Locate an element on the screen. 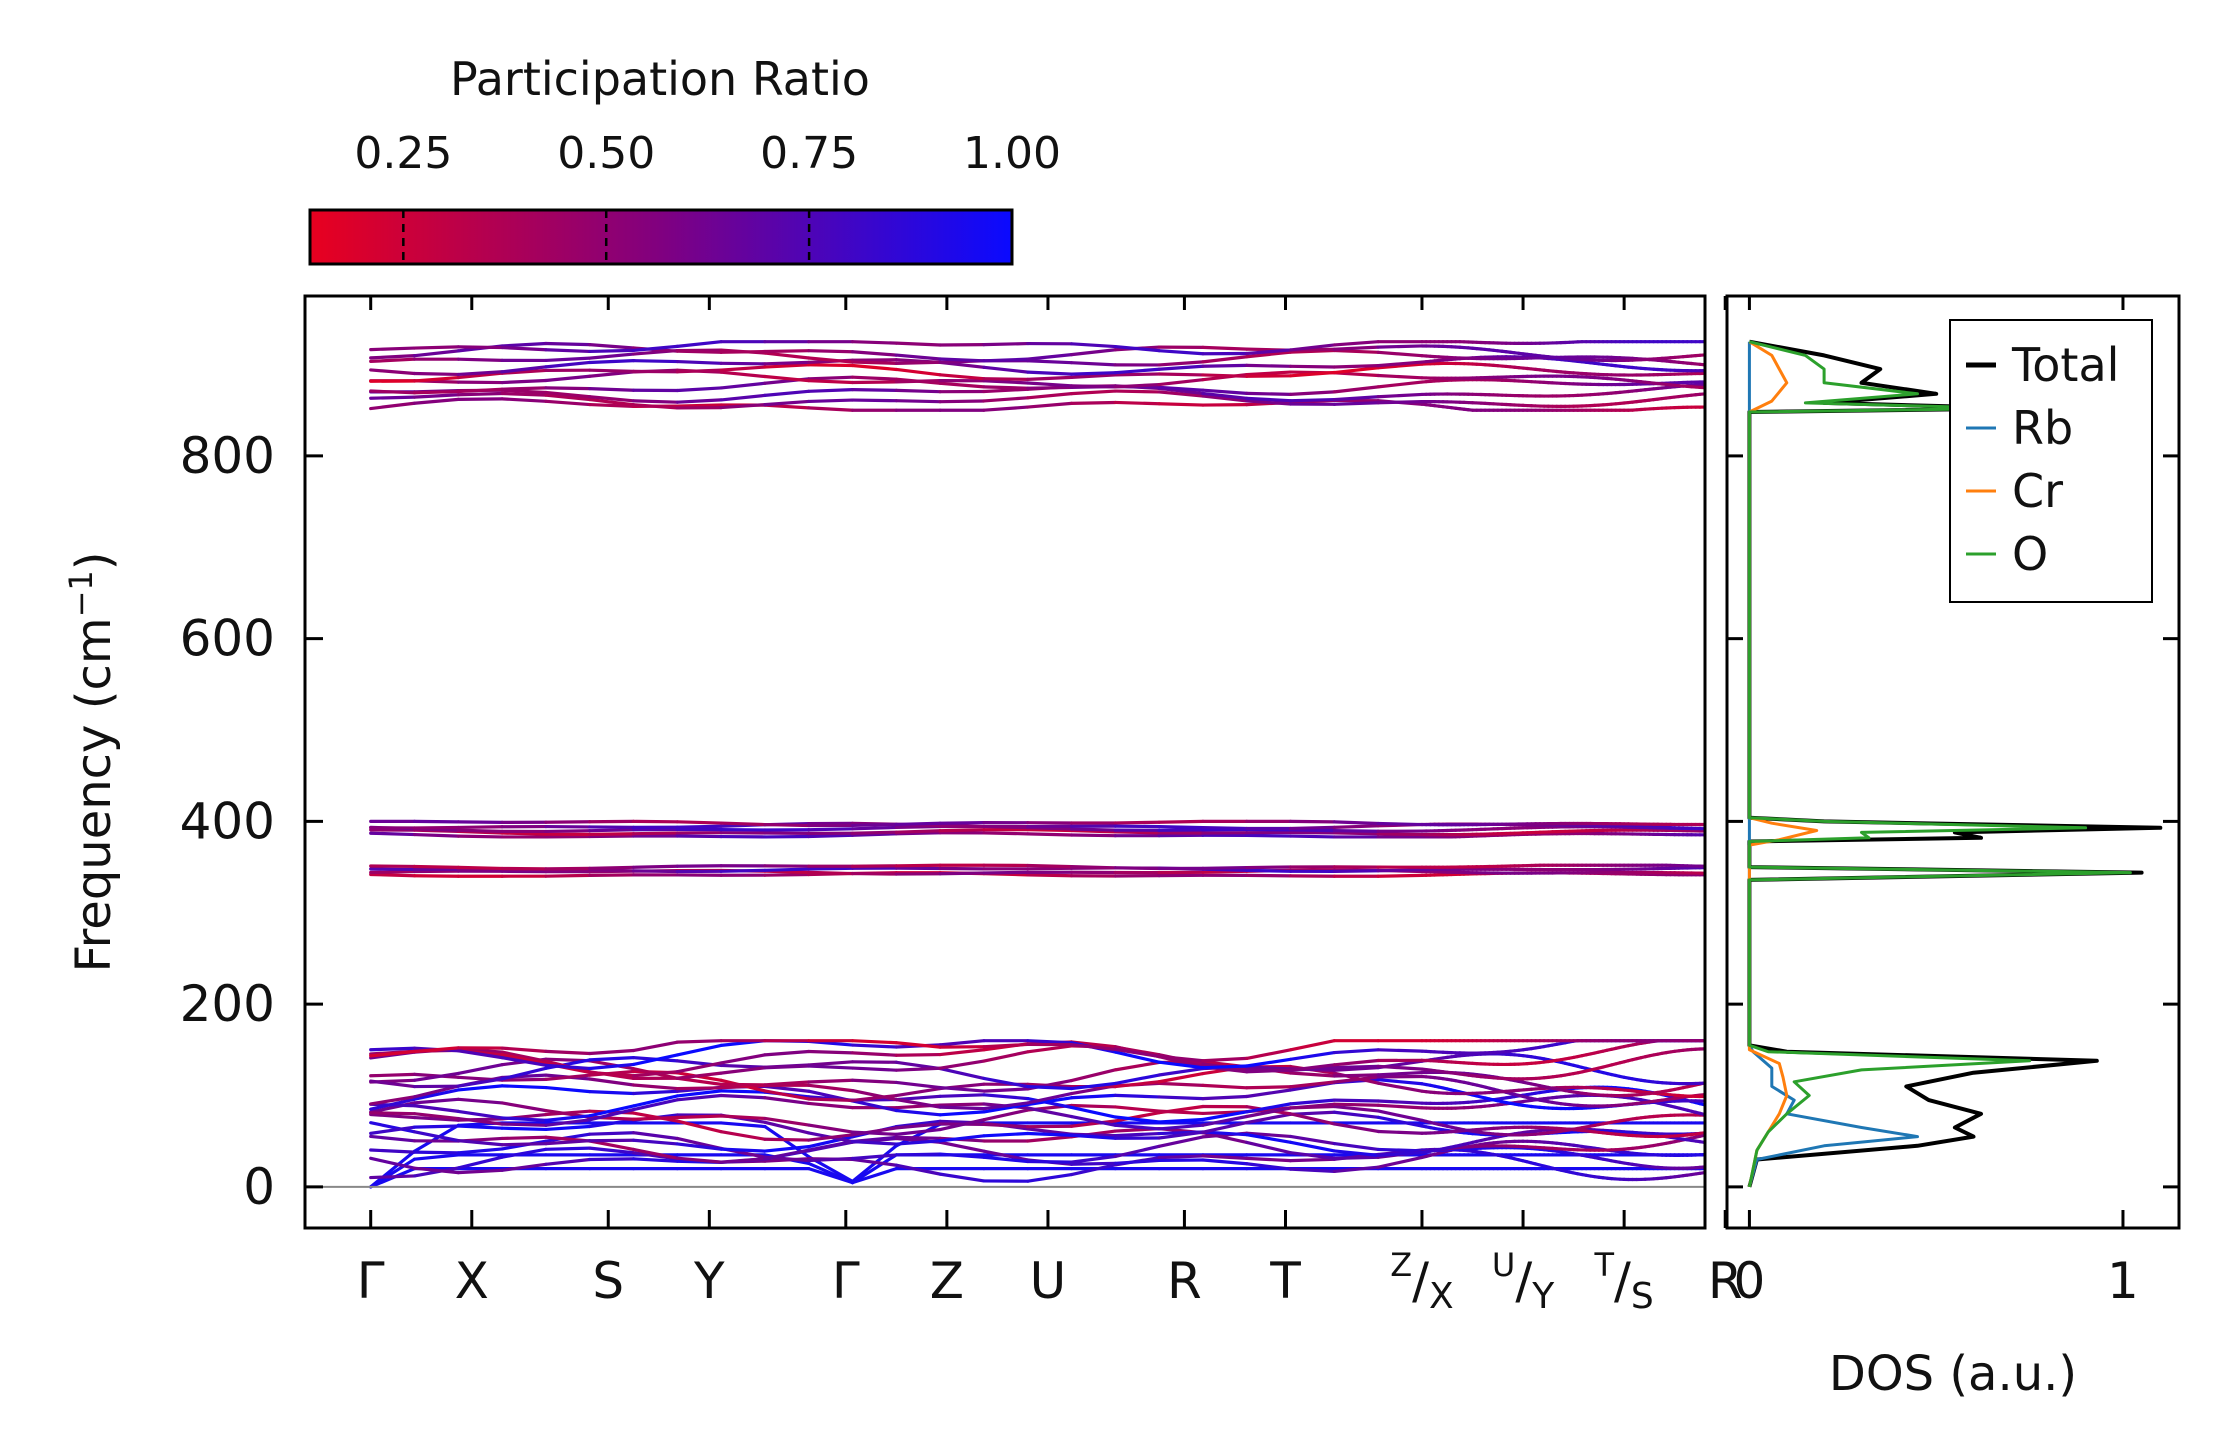  legend-label: O is located at coordinates (2030, 554).